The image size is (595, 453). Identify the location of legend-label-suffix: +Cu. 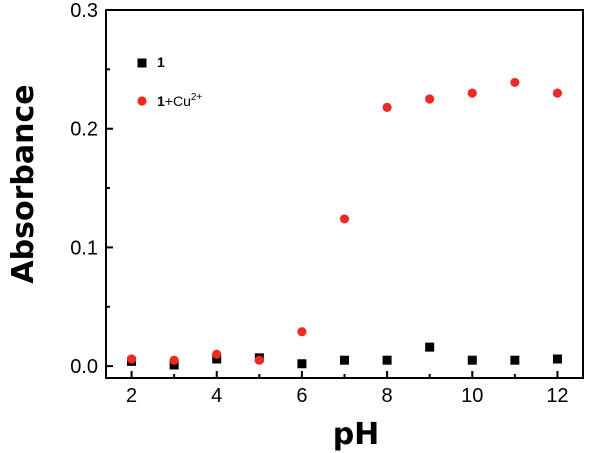
(178, 101).